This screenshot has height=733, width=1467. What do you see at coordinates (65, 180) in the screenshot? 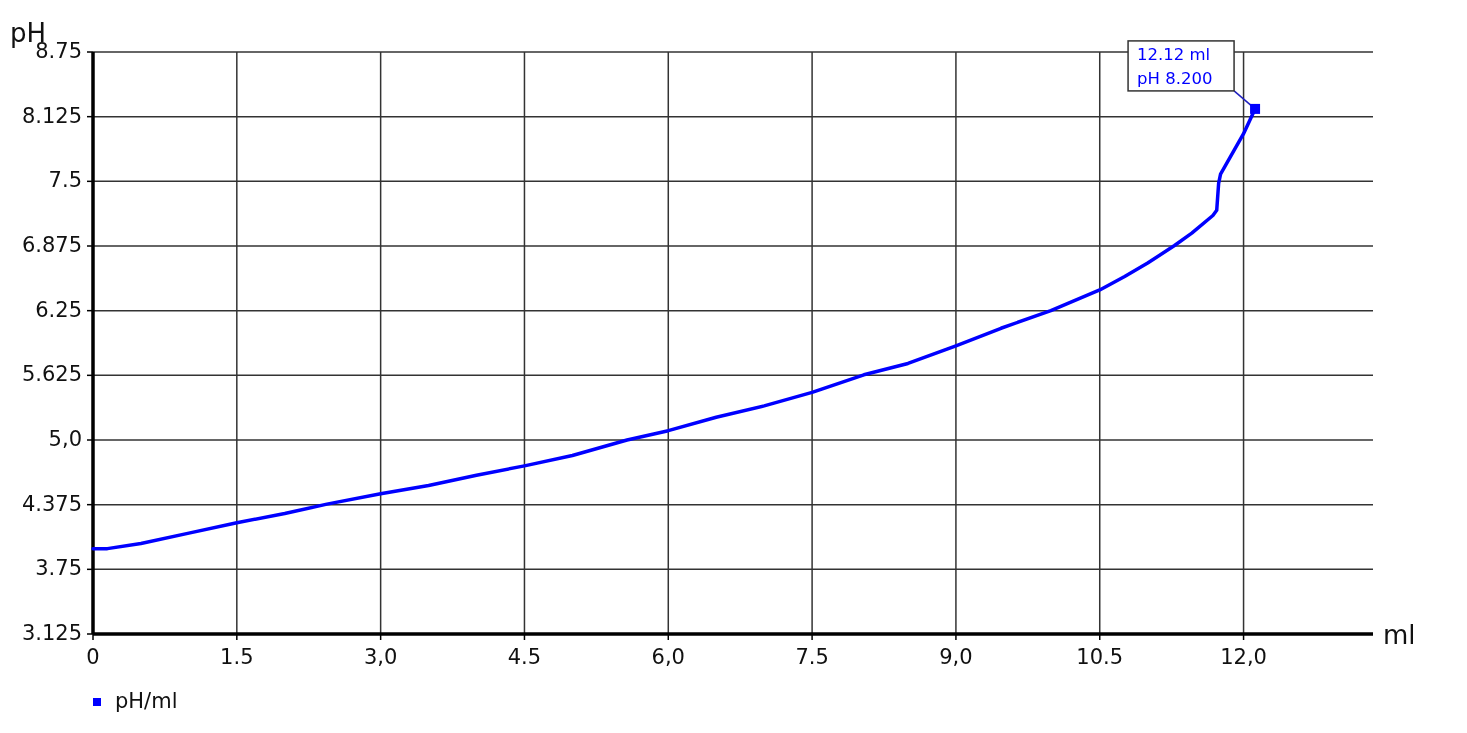
I see `y-tick-label: 7.5` at bounding box center [65, 180].